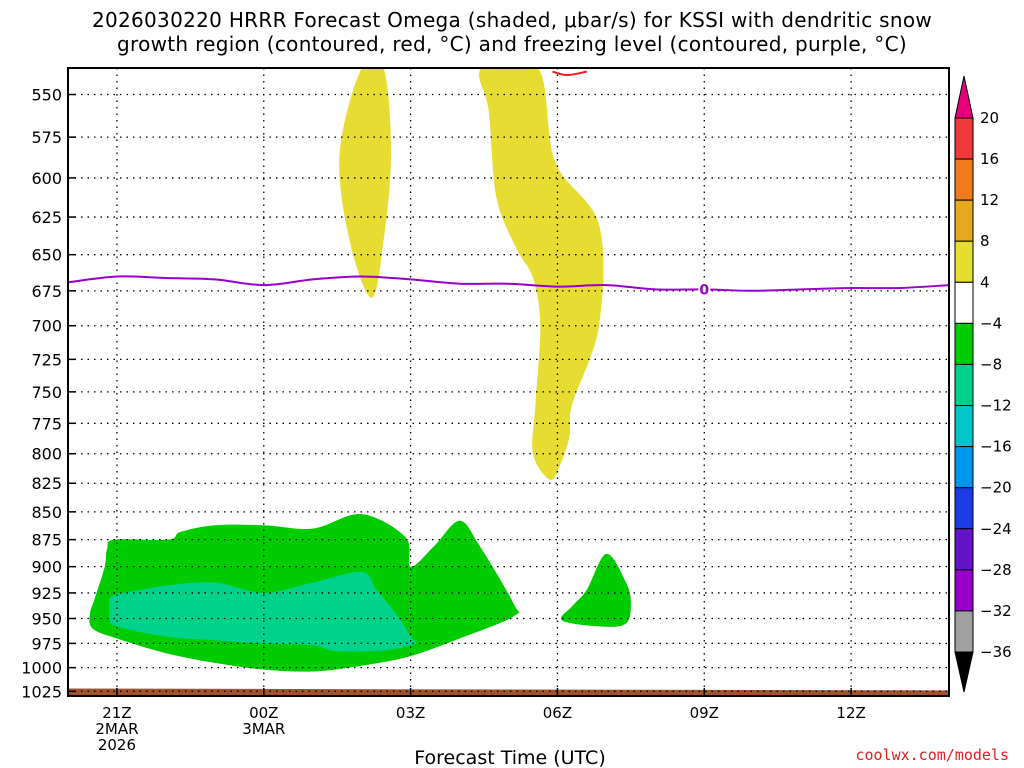 This screenshot has height=768, width=1024. Describe the element at coordinates (983, 384) in the screenshot. I see `colorbar: 20 16 12 8 4 −4 −8 −12 −16 −20 −24 −28 −32 −36` at that location.